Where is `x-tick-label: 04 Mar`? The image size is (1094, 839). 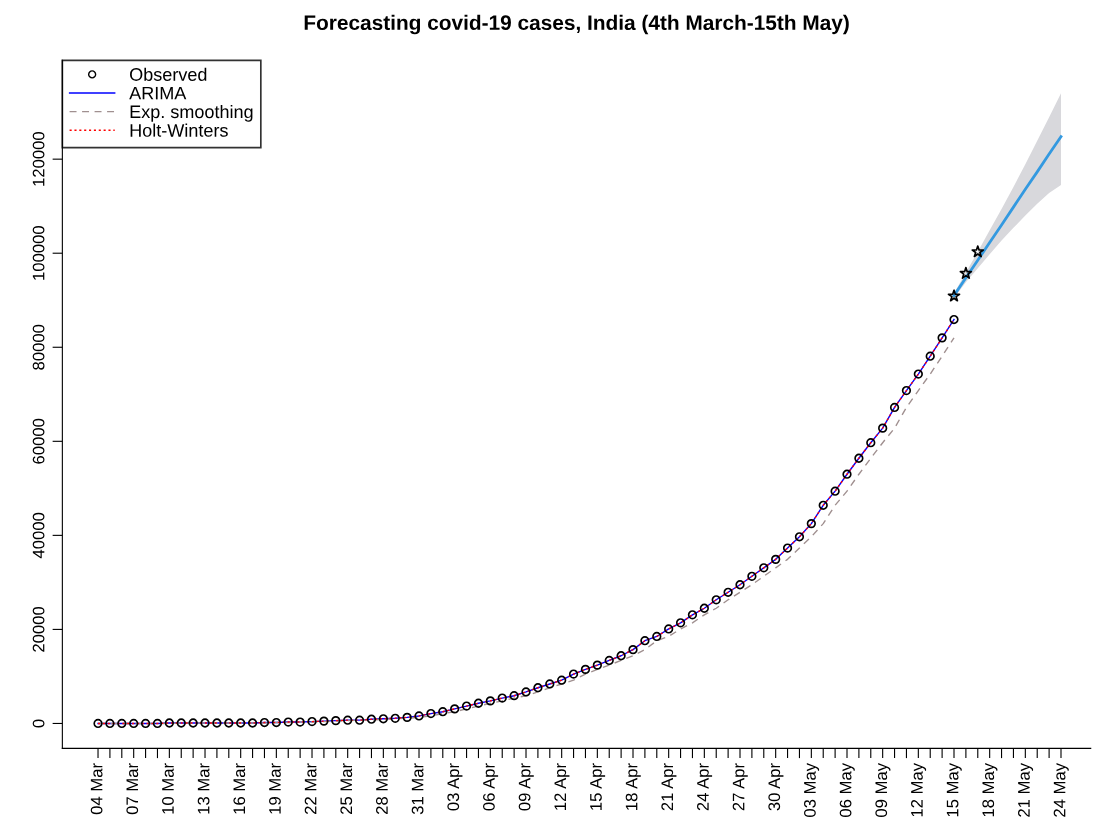
x-tick-label: 04 Mar is located at coordinates (96, 789).